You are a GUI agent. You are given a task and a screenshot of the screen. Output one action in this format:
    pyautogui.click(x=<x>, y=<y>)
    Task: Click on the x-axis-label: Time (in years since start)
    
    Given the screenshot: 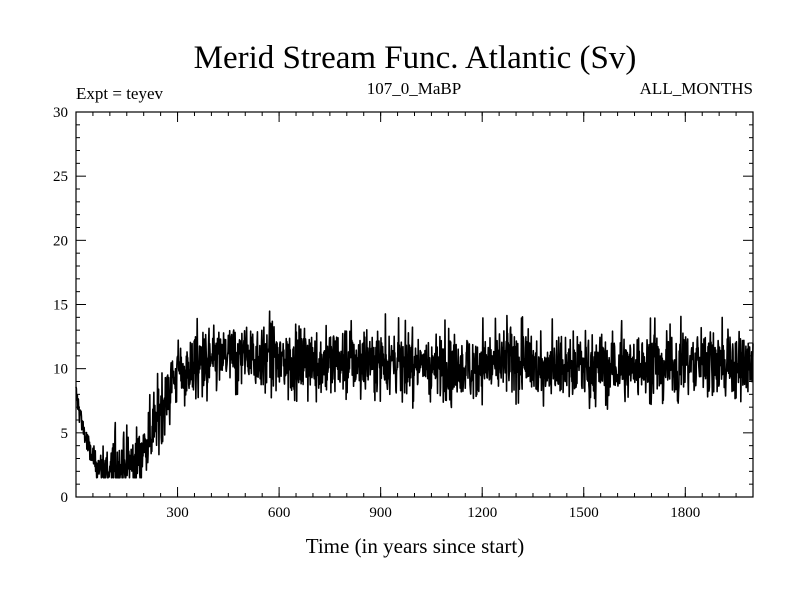 What is the action you would take?
    pyautogui.click(x=415, y=546)
    